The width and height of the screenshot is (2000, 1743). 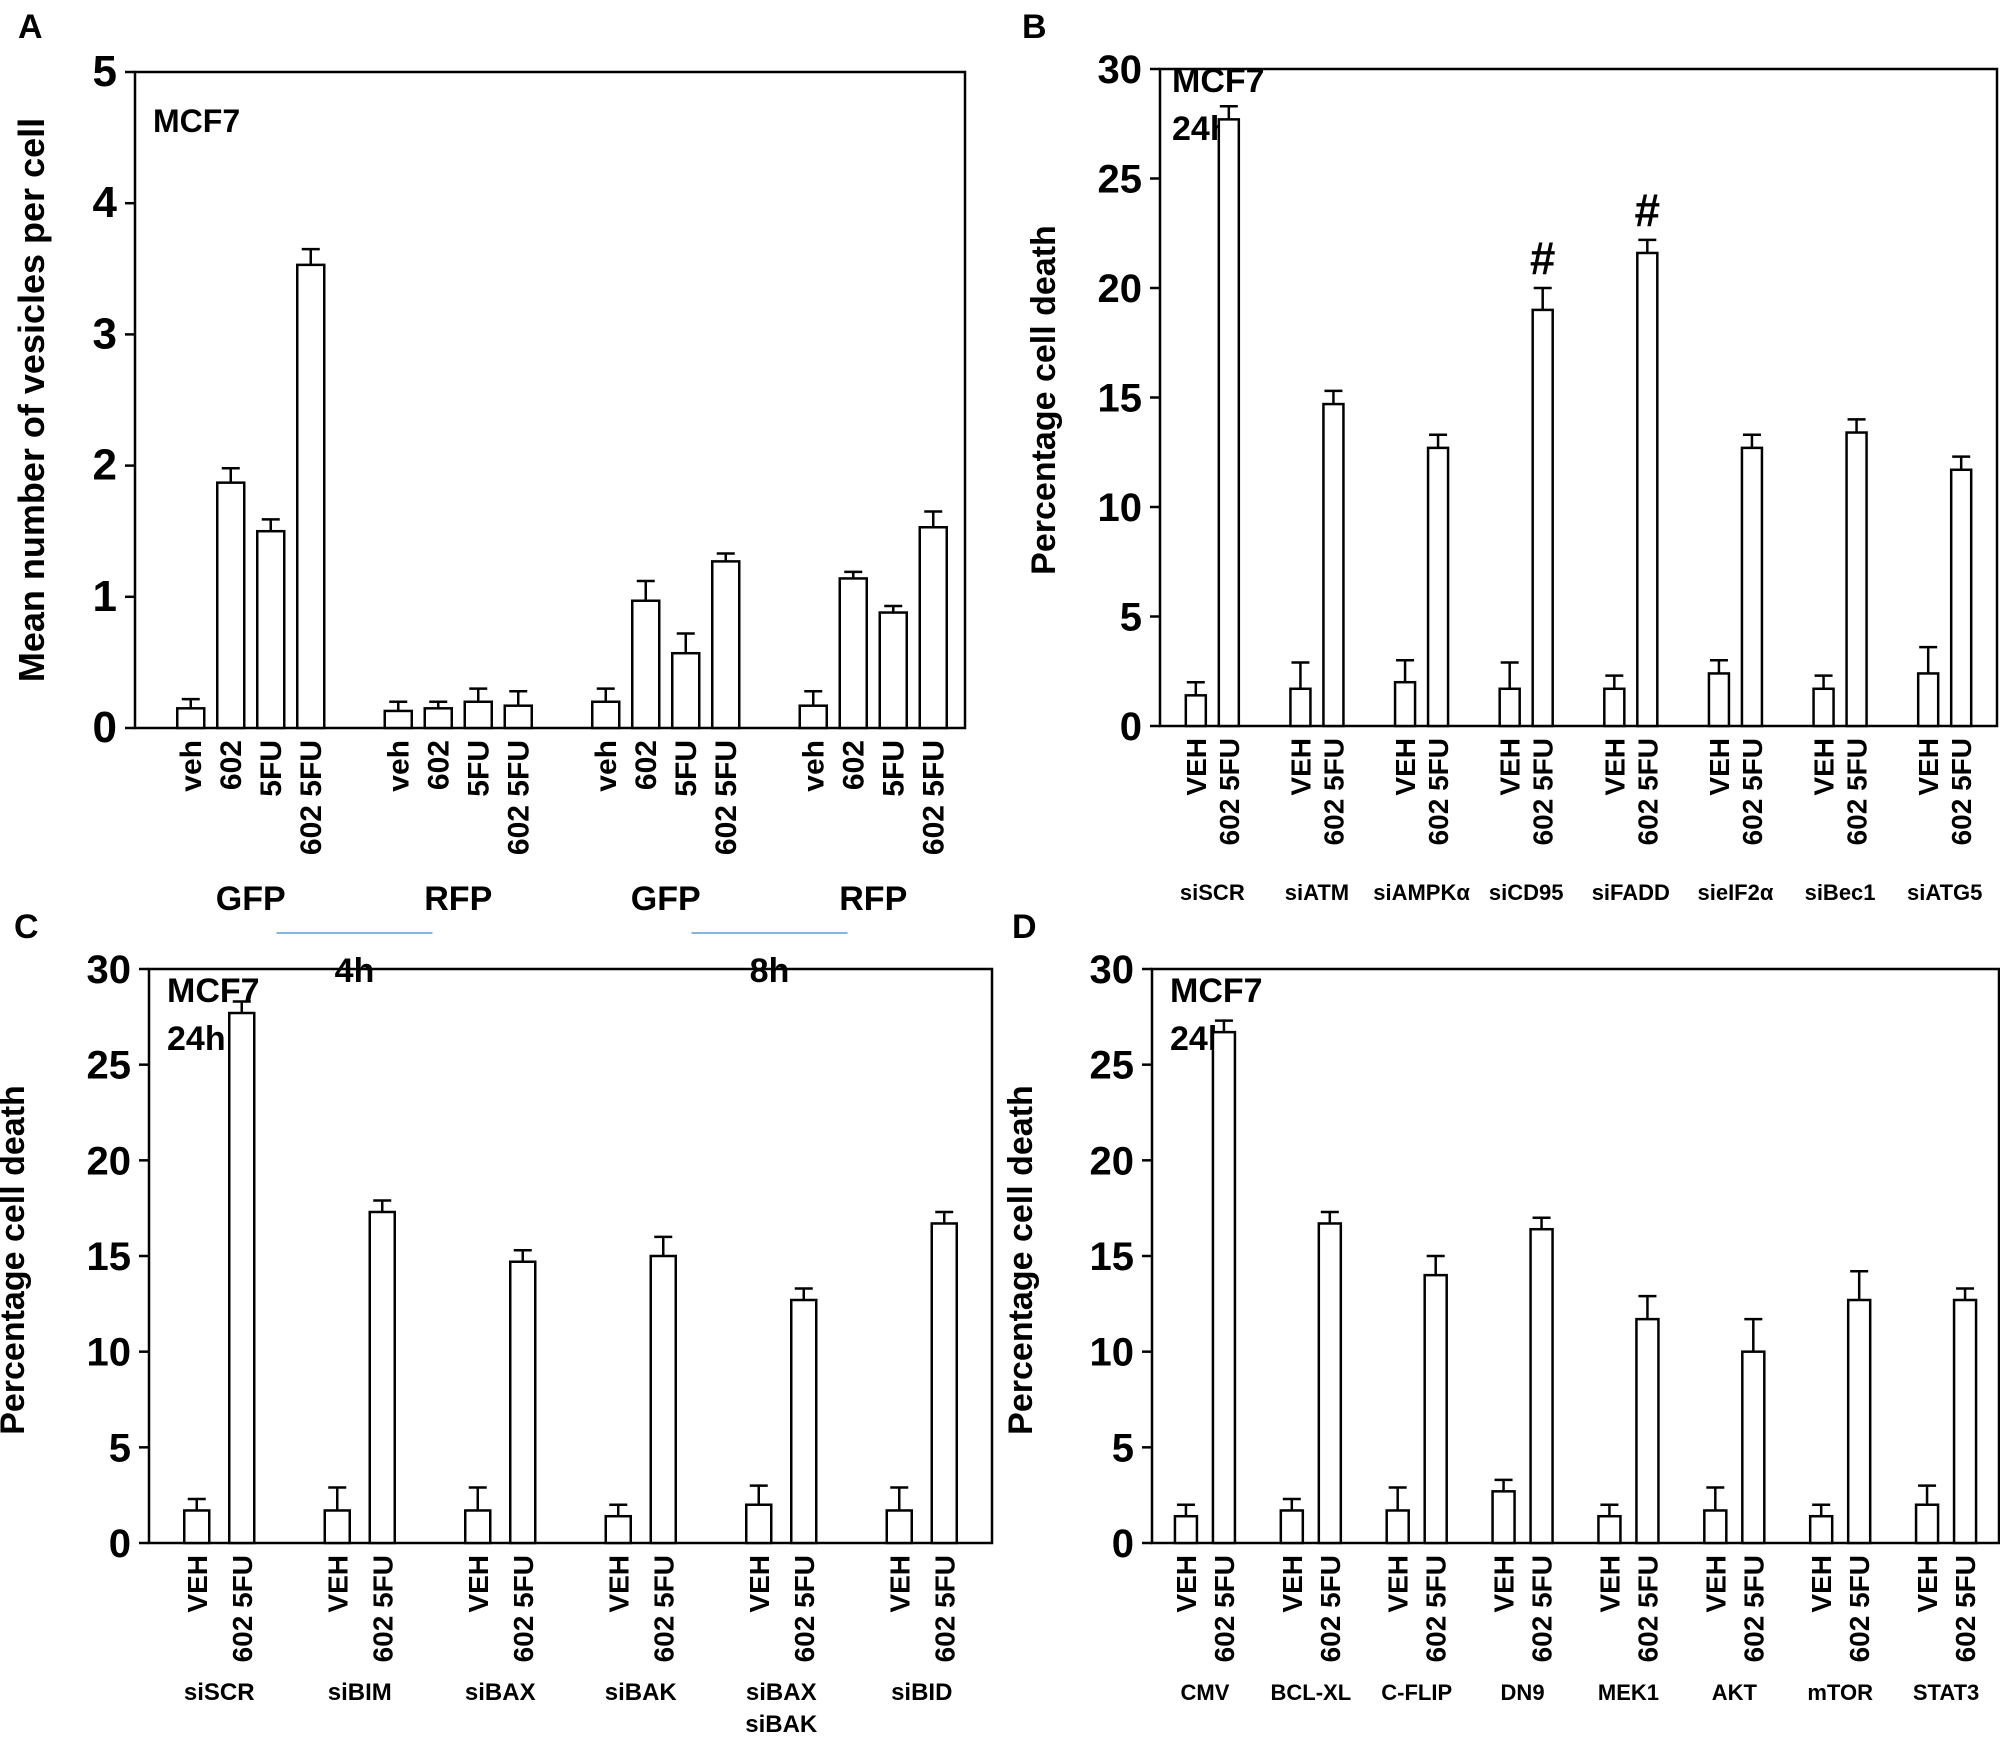 What do you see at coordinates (30, 27) in the screenshot?
I see `panel-letter: A` at bounding box center [30, 27].